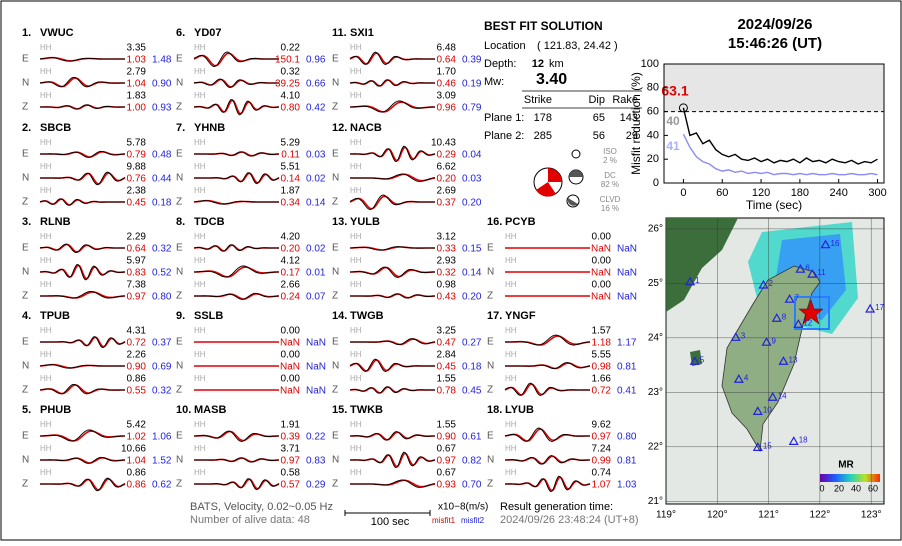 The width and height of the screenshot is (902, 546). Describe the element at coordinates (625, 100) in the screenshot. I see `column-header: Rake` at that location.